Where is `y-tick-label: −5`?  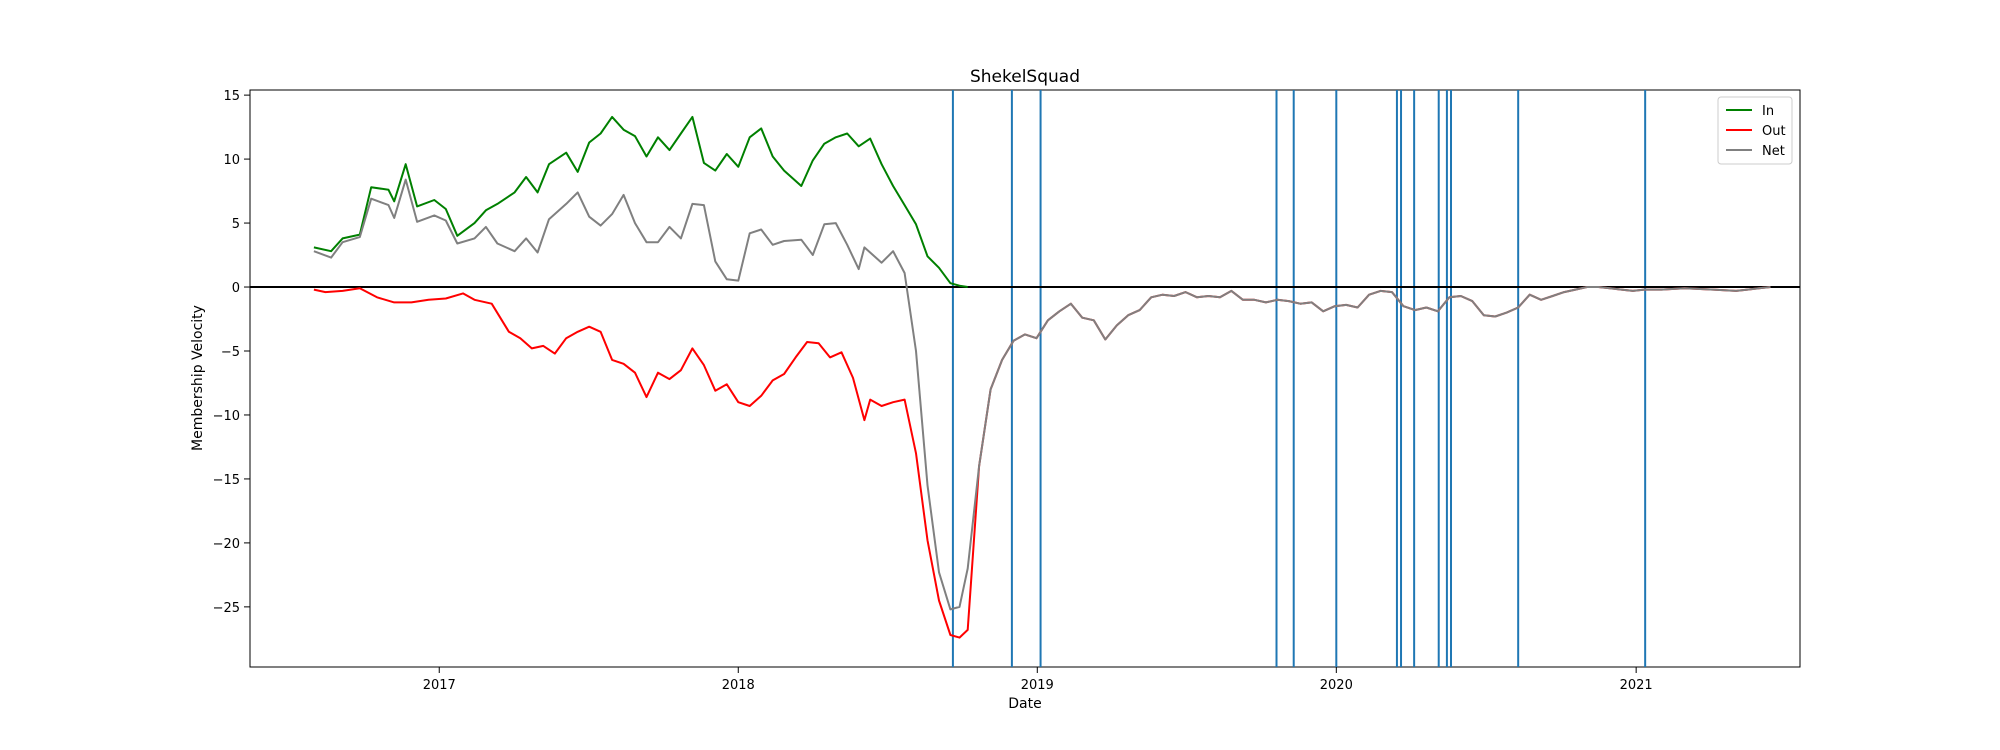
y-tick-label: −5 is located at coordinates (230, 352).